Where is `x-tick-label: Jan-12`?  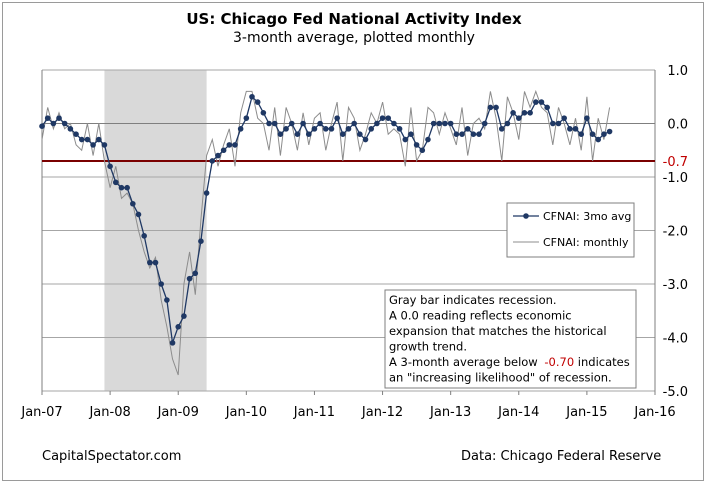
x-tick-label: Jan-12 is located at coordinates (382, 412).